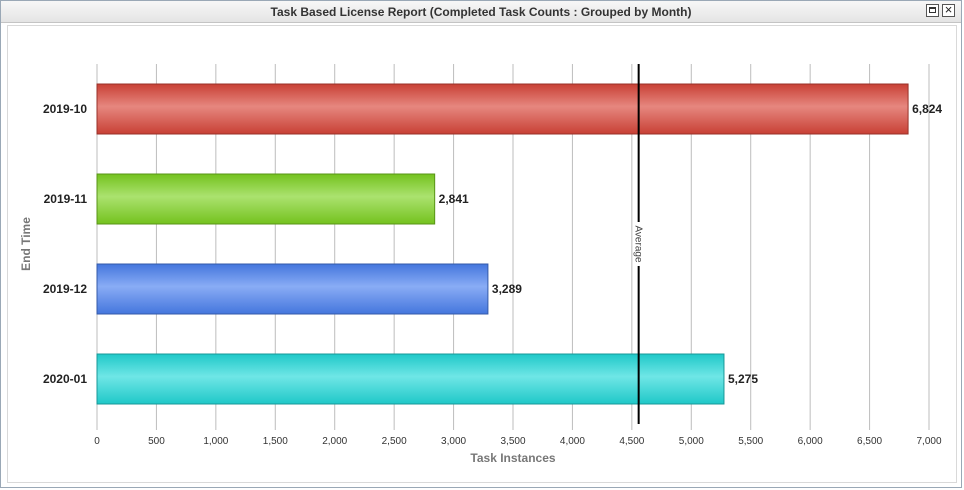  Describe the element at coordinates (512, 441) in the screenshot. I see `x-tick-label: 3,500` at that location.